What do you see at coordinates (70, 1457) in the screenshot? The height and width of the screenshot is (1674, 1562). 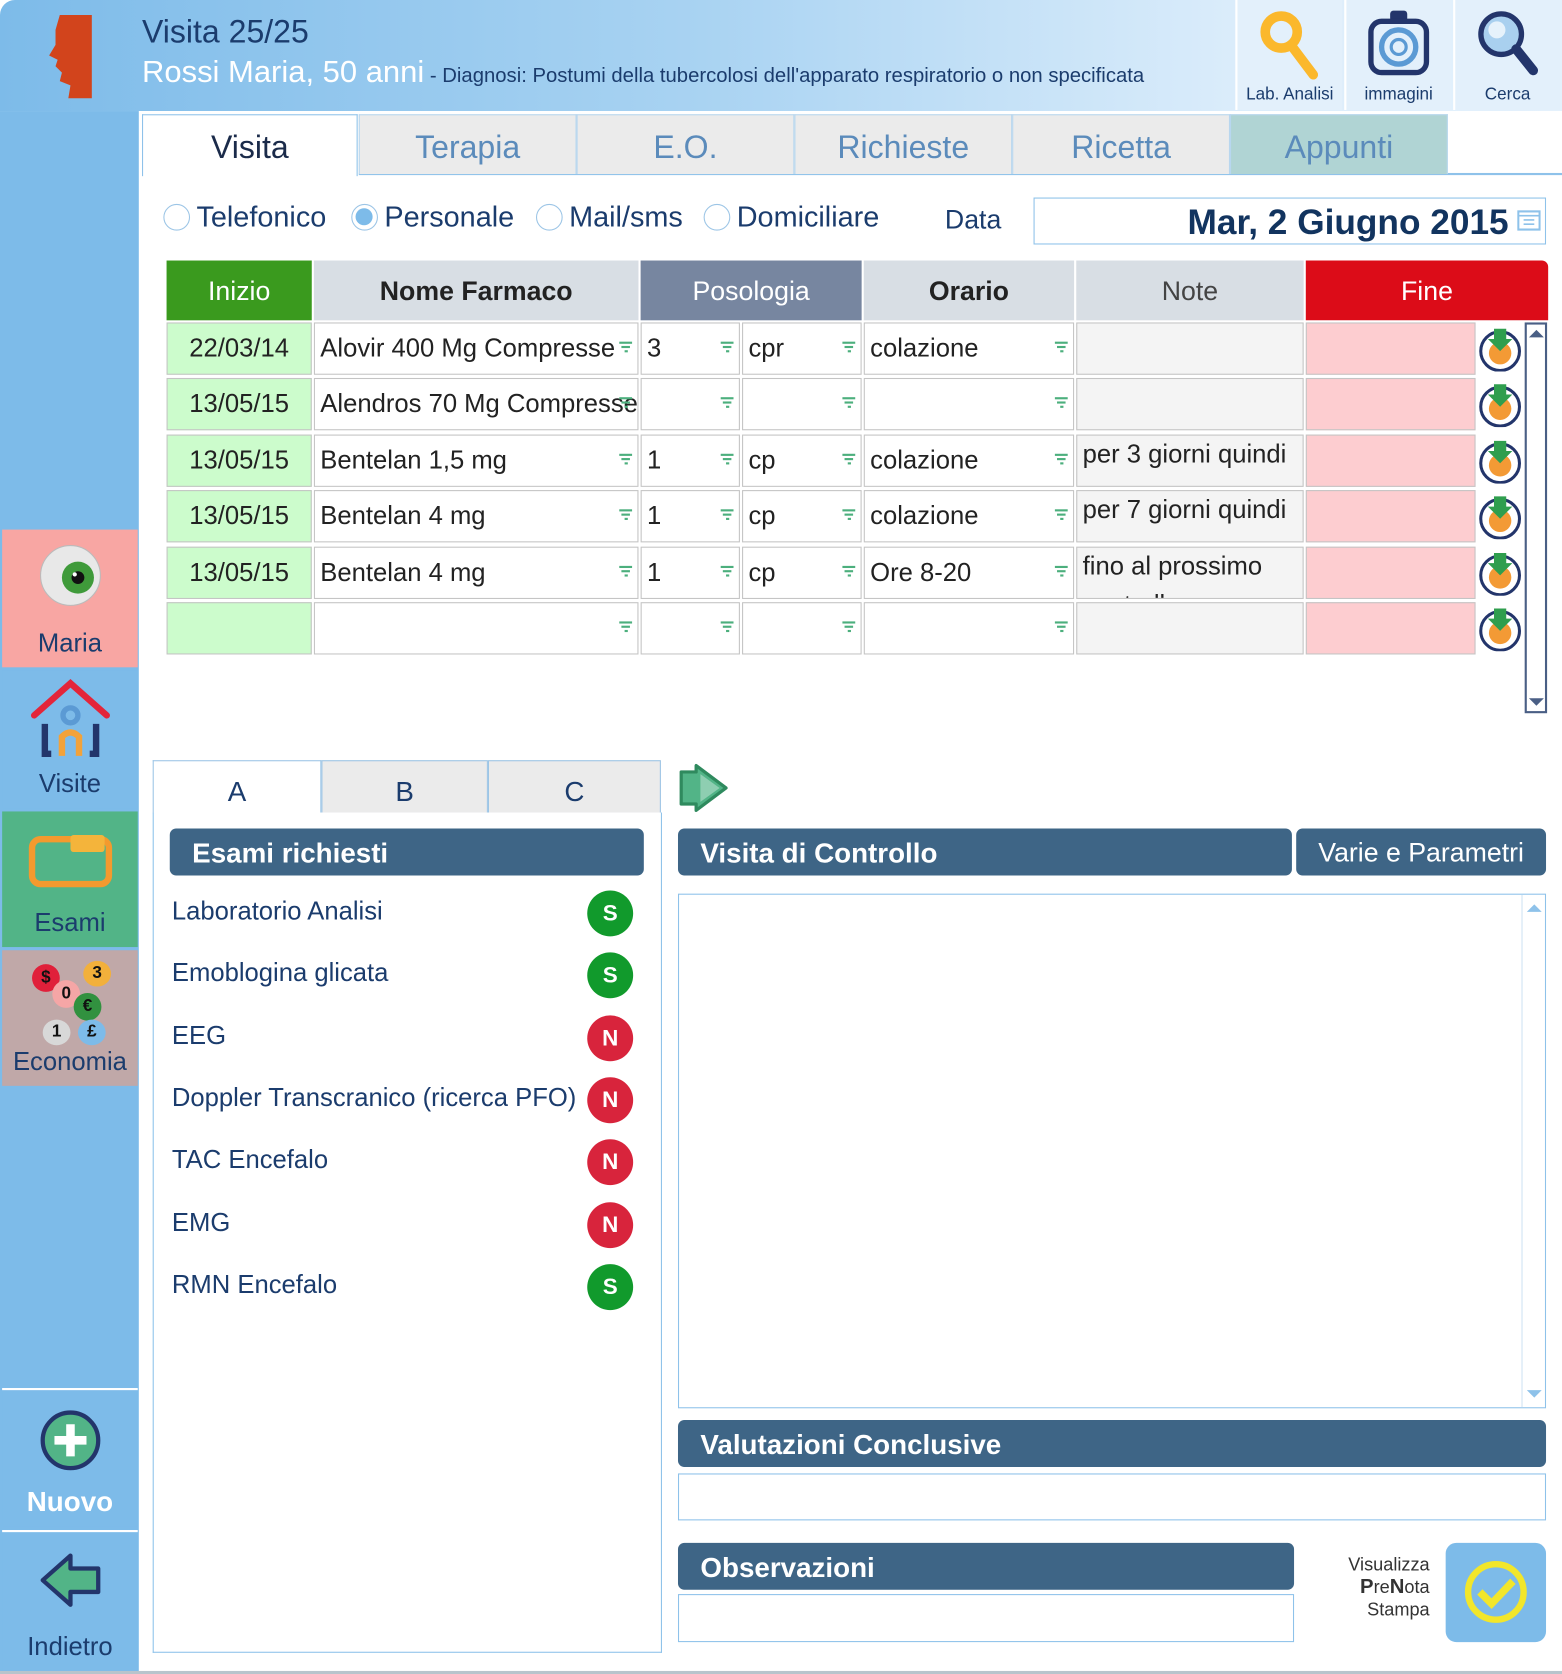 I see `nuovo-button: Nuovo` at bounding box center [70, 1457].